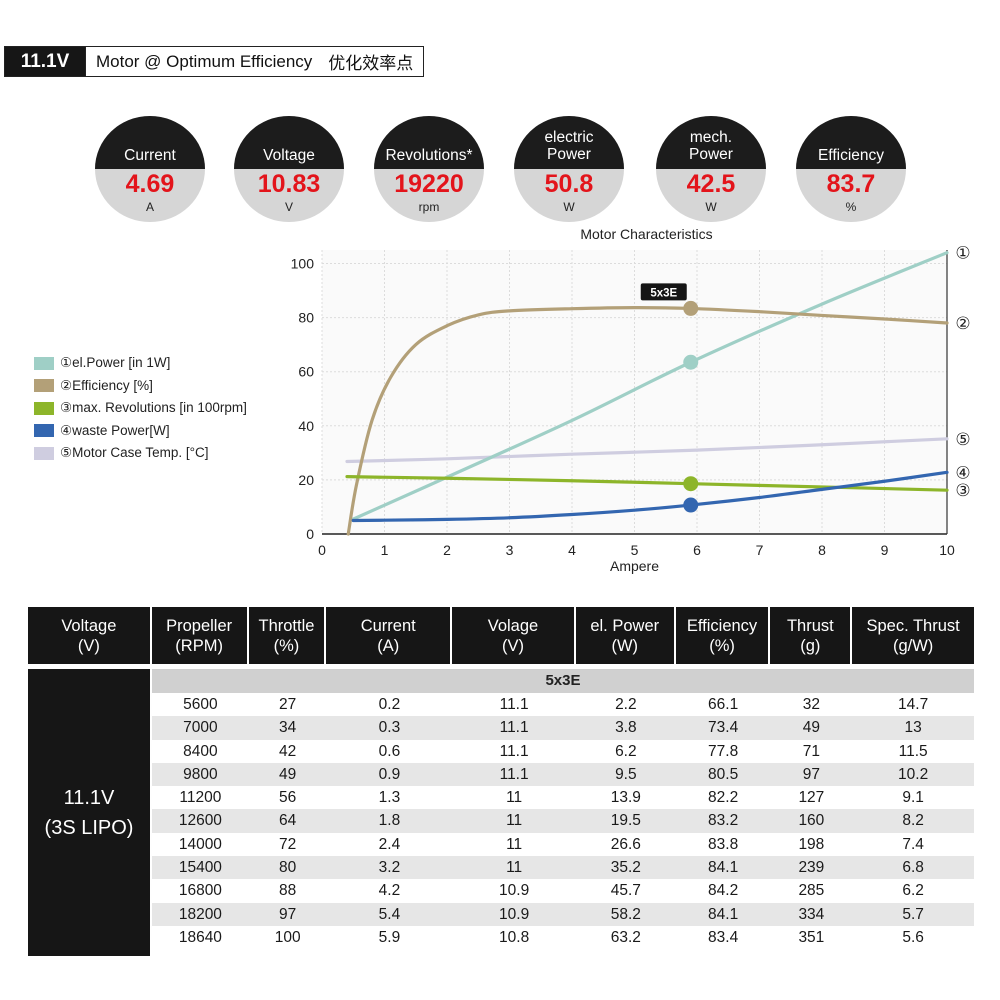  Describe the element at coordinates (913, 937) in the screenshot. I see `table-cell: 5.6` at that location.